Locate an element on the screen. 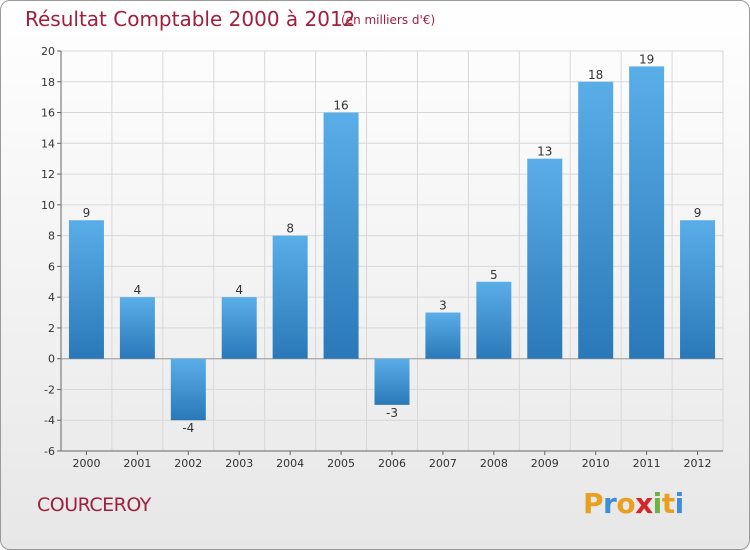  commune-name: COURCEROY is located at coordinates (94, 505).